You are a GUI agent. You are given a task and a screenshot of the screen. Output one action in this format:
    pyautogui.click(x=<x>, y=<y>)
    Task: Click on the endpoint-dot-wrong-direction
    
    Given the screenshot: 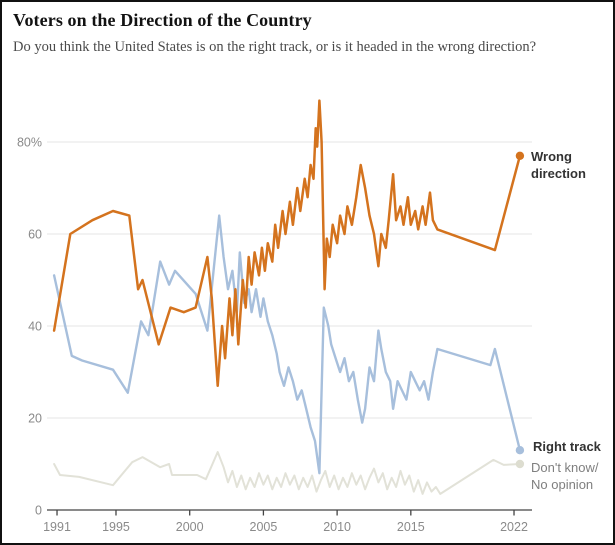 What is the action you would take?
    pyautogui.click(x=520, y=155)
    